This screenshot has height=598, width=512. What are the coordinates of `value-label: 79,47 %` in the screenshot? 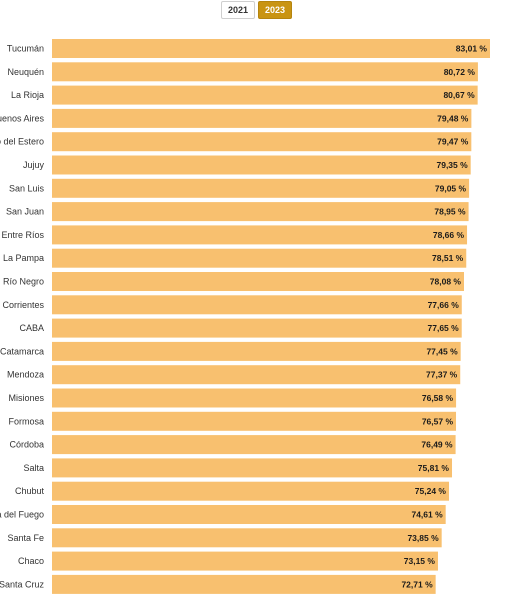 It's located at (453, 142).